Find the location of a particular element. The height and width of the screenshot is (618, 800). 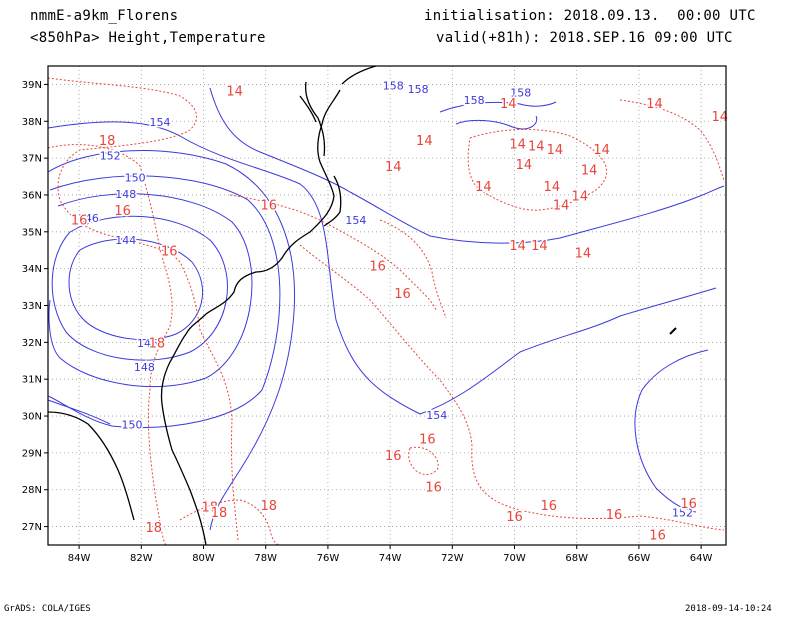

lon-tick-label: 82W is located at coordinates (141, 558).